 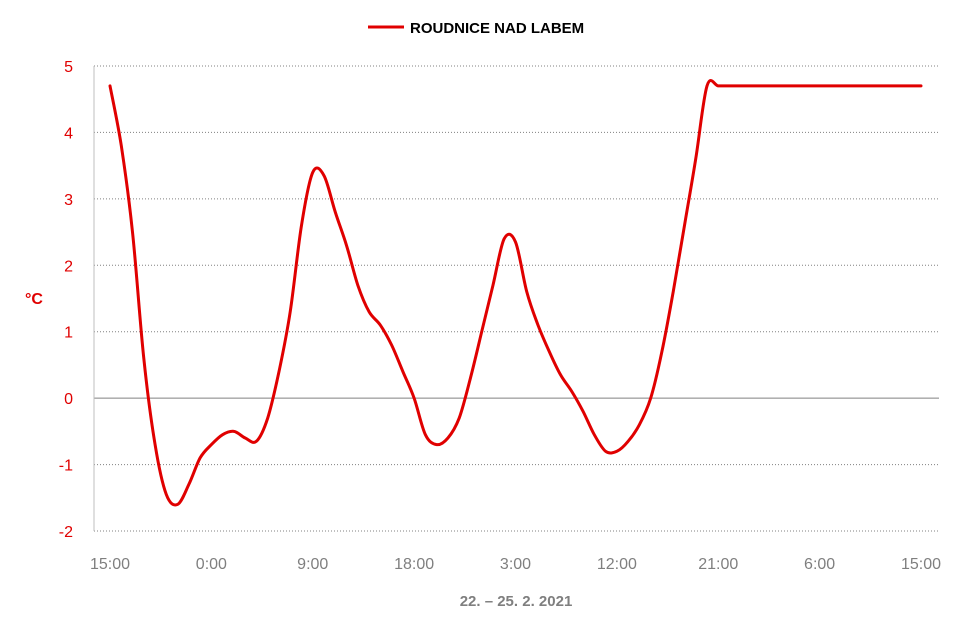 I want to click on legend-label: ROUDNICE NAD LABEM, so click(x=497, y=28).